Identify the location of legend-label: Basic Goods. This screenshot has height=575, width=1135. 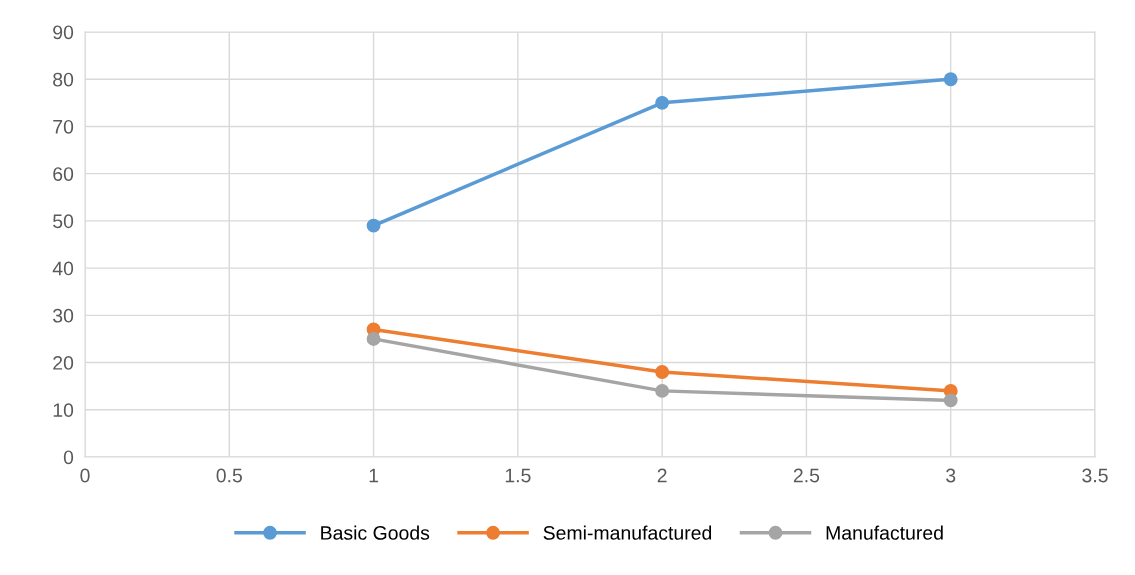
(375, 532).